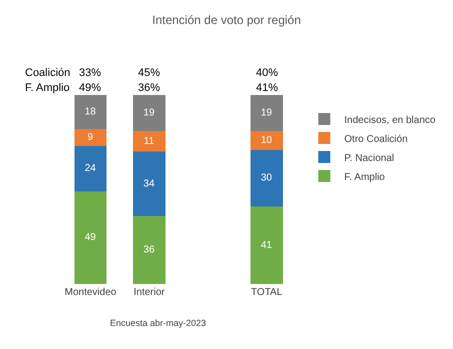 This screenshot has width=453, height=349. I want to click on data-label: 49, so click(90, 238).